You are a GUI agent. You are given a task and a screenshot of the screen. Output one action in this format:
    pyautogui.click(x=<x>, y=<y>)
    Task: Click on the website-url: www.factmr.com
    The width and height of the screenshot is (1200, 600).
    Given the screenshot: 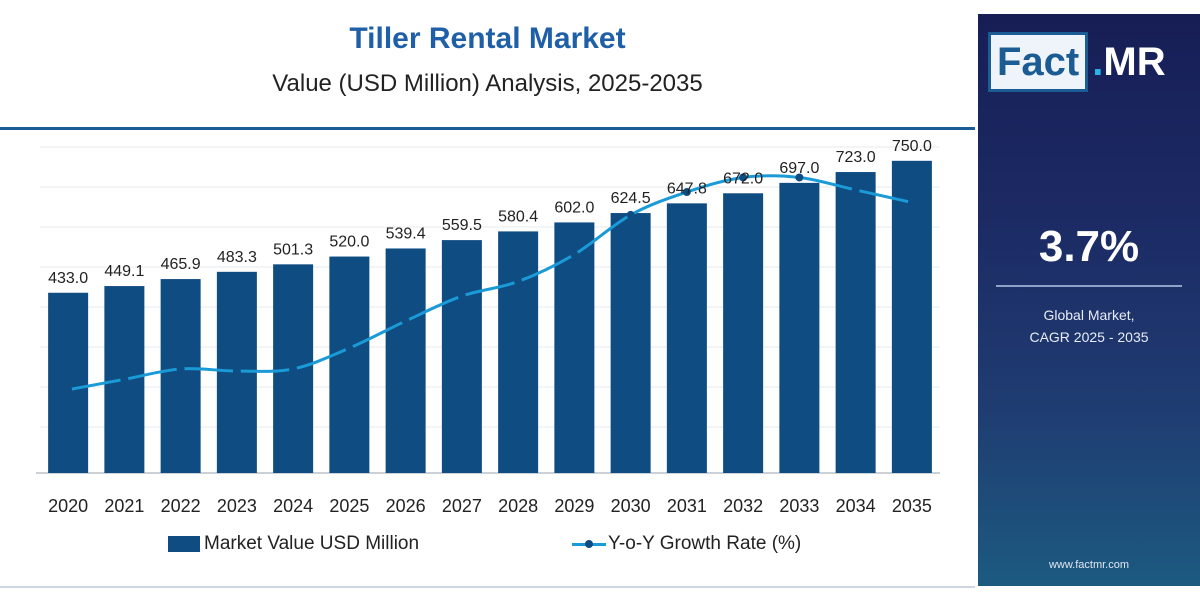 What is the action you would take?
    pyautogui.click(x=1089, y=565)
    